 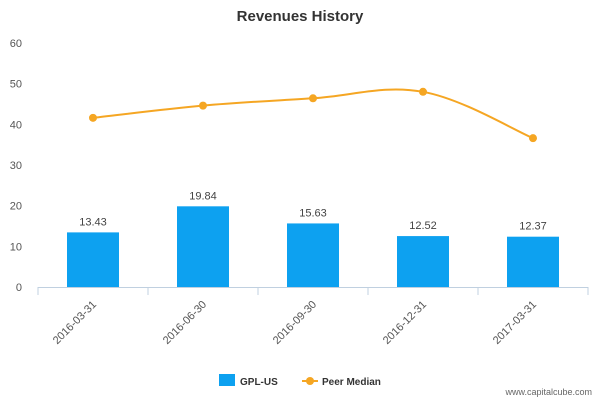 I want to click on legend-label-peer-median: Peer Median, so click(x=351, y=382).